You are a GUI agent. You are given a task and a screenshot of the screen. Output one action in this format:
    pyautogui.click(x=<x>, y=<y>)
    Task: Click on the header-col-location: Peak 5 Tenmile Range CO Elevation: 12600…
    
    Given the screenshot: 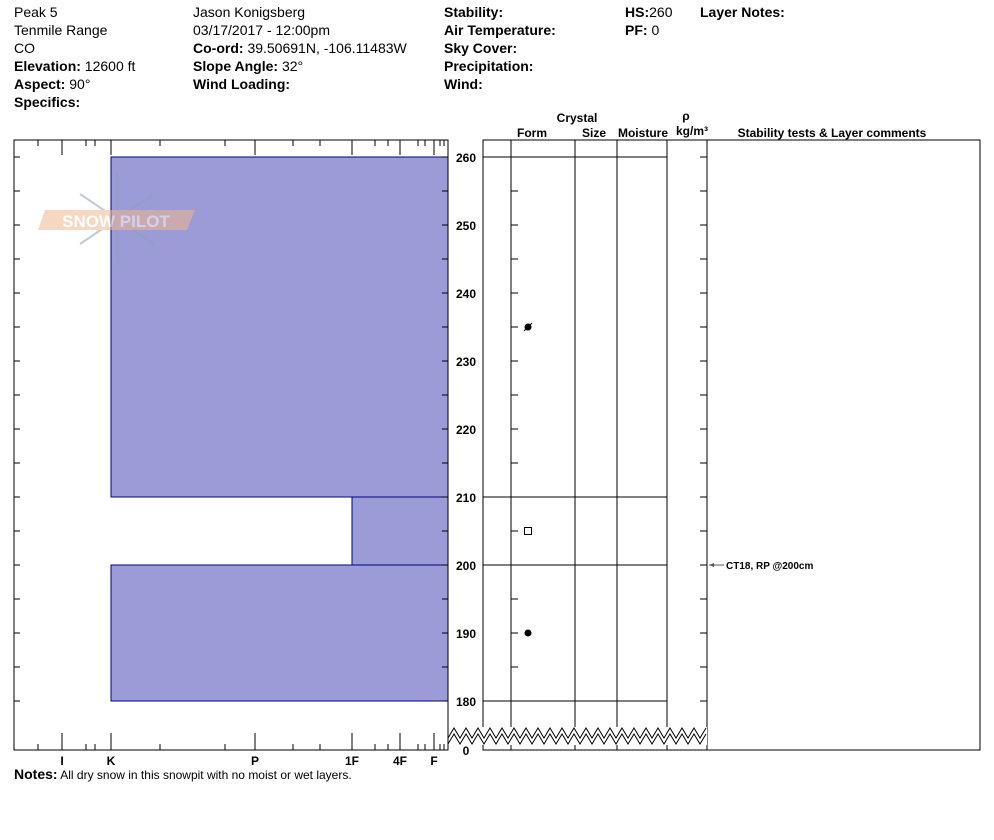 What is the action you would take?
    pyautogui.click(x=74, y=57)
    